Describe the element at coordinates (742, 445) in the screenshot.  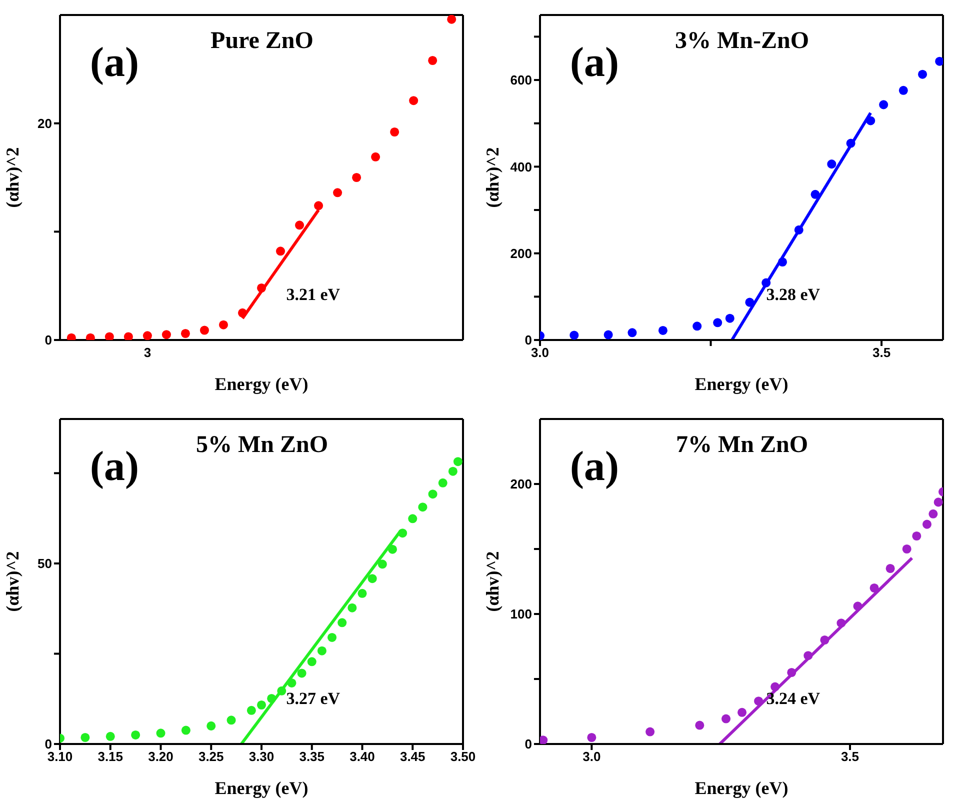
I see `text: 7% Mn ZnO` at that location.